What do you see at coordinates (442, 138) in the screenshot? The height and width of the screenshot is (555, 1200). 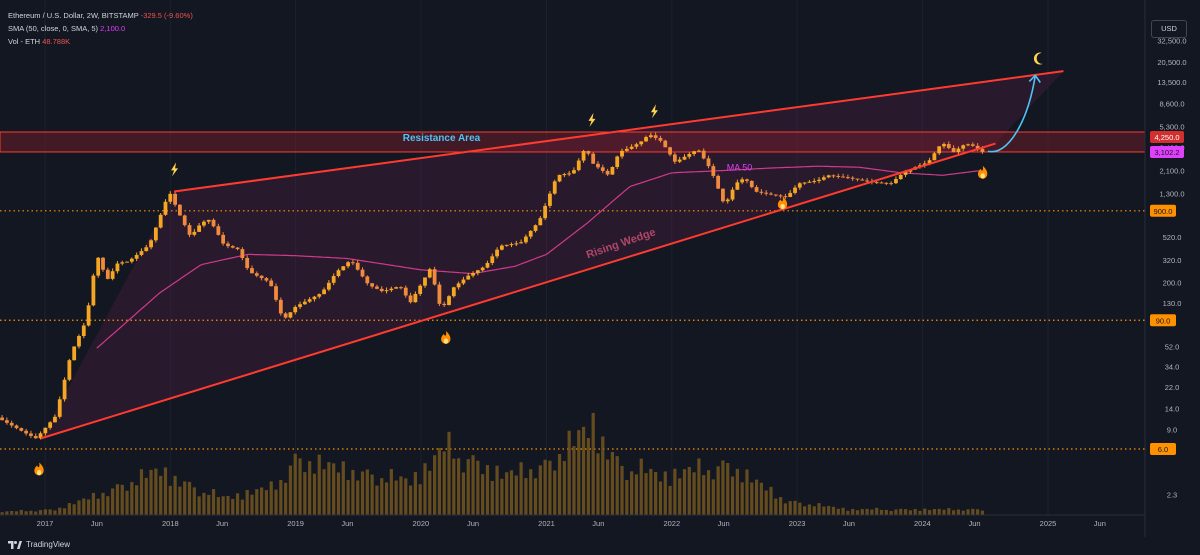 I see `resistance-label: Resistance Area` at bounding box center [442, 138].